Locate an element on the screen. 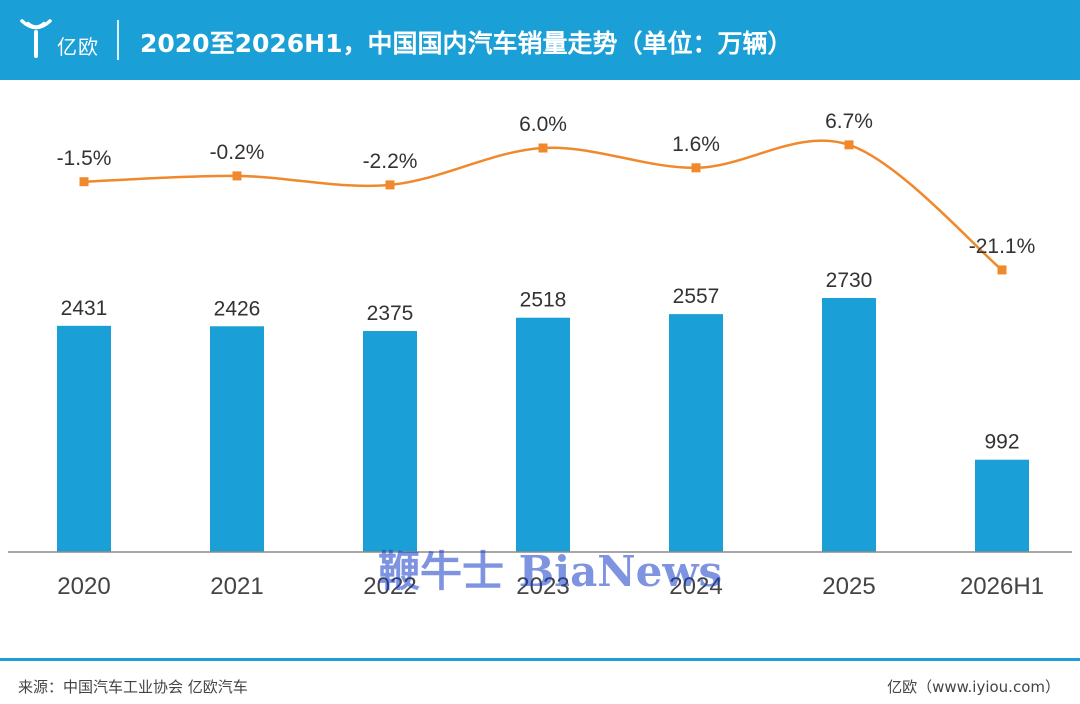 This screenshot has height=704, width=1080. x-tick-labels: 2020 2021 2022 2023 2024 2025 2026H1 is located at coordinates (550, 586).